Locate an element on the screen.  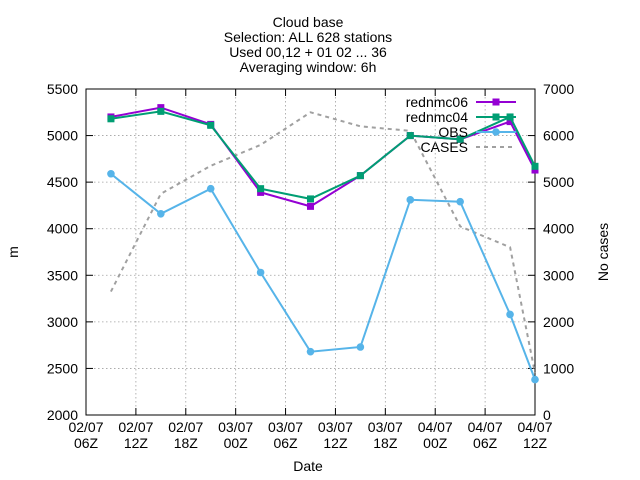
legend-label-rednmc06: rednmc06 is located at coordinates (437, 102).